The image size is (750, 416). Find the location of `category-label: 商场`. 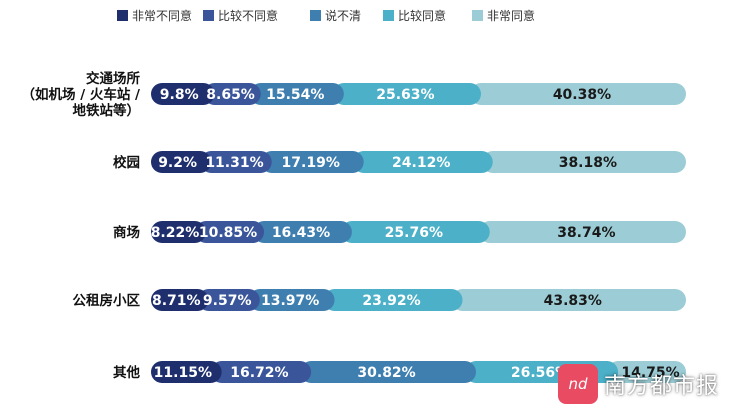

category-label: 商场 is located at coordinates (126, 232).